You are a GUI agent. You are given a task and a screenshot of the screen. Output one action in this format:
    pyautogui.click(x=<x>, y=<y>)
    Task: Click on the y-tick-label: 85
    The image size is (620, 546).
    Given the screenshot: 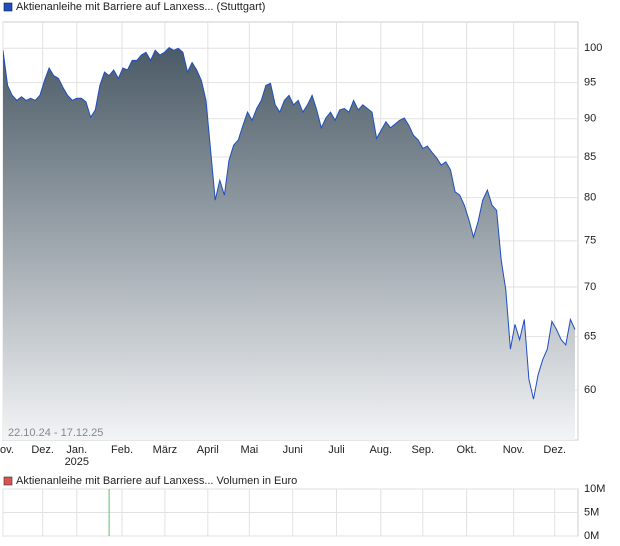 What is the action you would take?
    pyautogui.click(x=590, y=157)
    